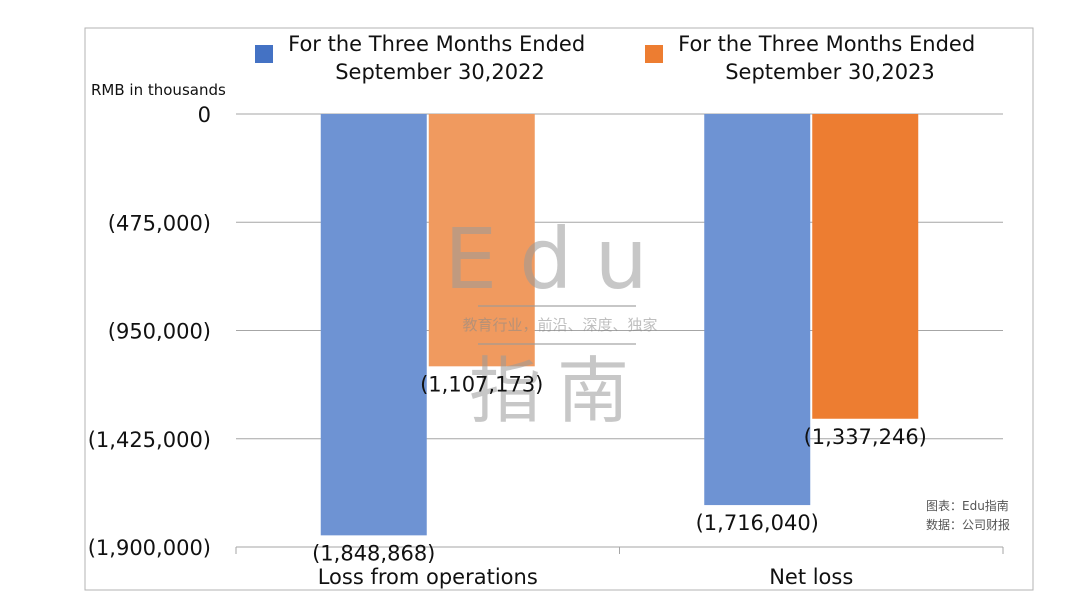 Image resolution: width=1080 pixels, height=615 pixels. Describe the element at coordinates (440, 72) in the screenshot. I see `legend-label-2022-line2: September 30,2022` at that location.